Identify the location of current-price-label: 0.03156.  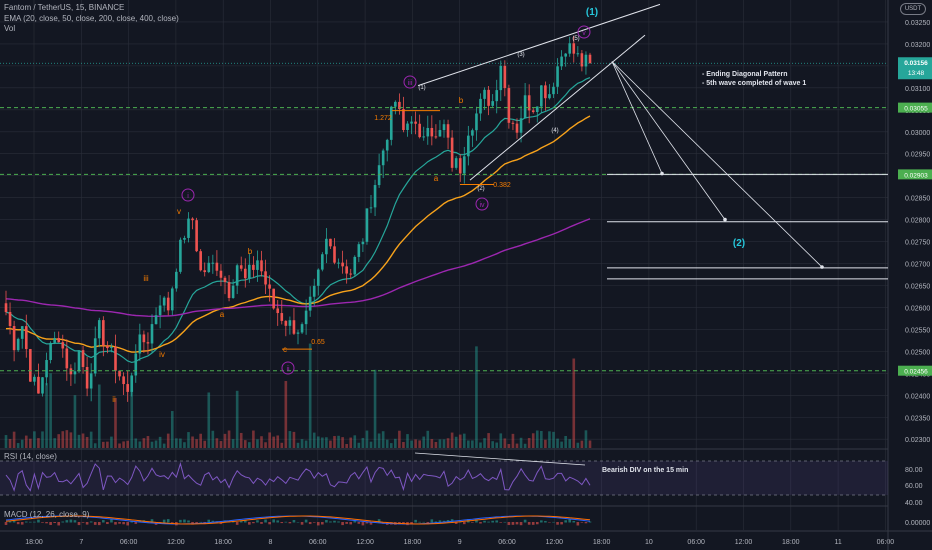
(916, 63).